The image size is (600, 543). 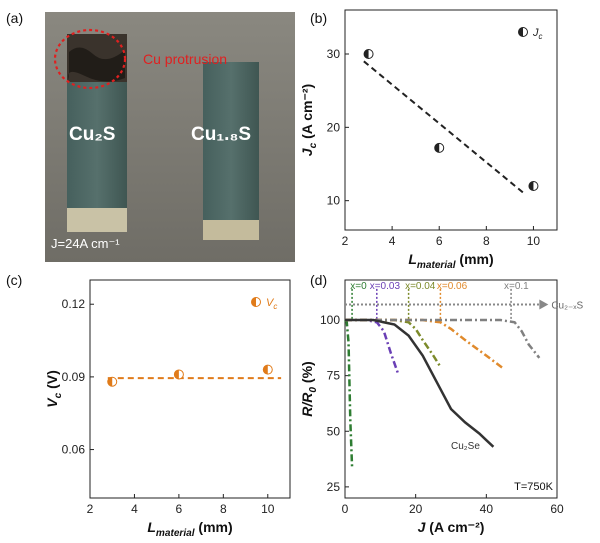 I want to click on current-density-label: J=24A cm⁻¹, so click(x=85, y=243).